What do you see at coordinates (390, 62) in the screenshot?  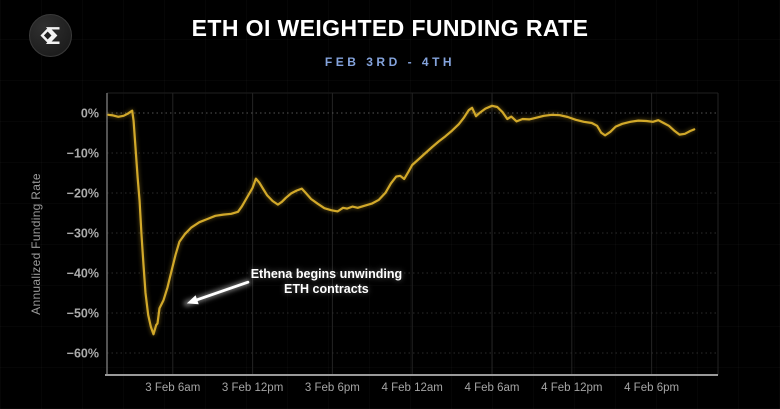 I see `chart-subtitle: FEB 3RD - 4TH` at bounding box center [390, 62].